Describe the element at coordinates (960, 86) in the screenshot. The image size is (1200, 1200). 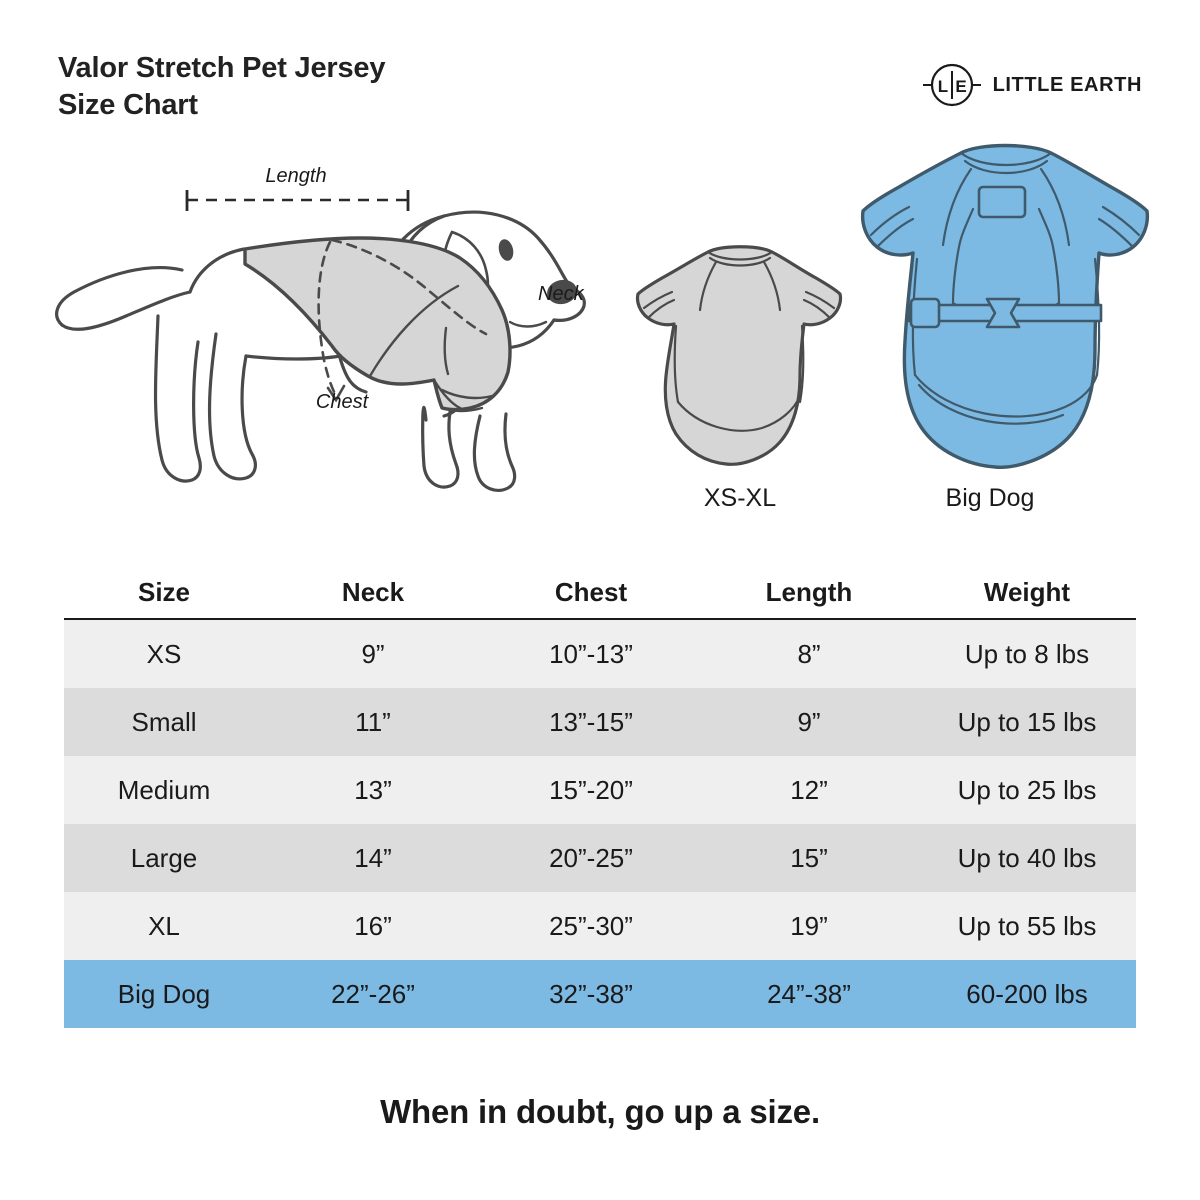
I see `svg-text: E` at that location.